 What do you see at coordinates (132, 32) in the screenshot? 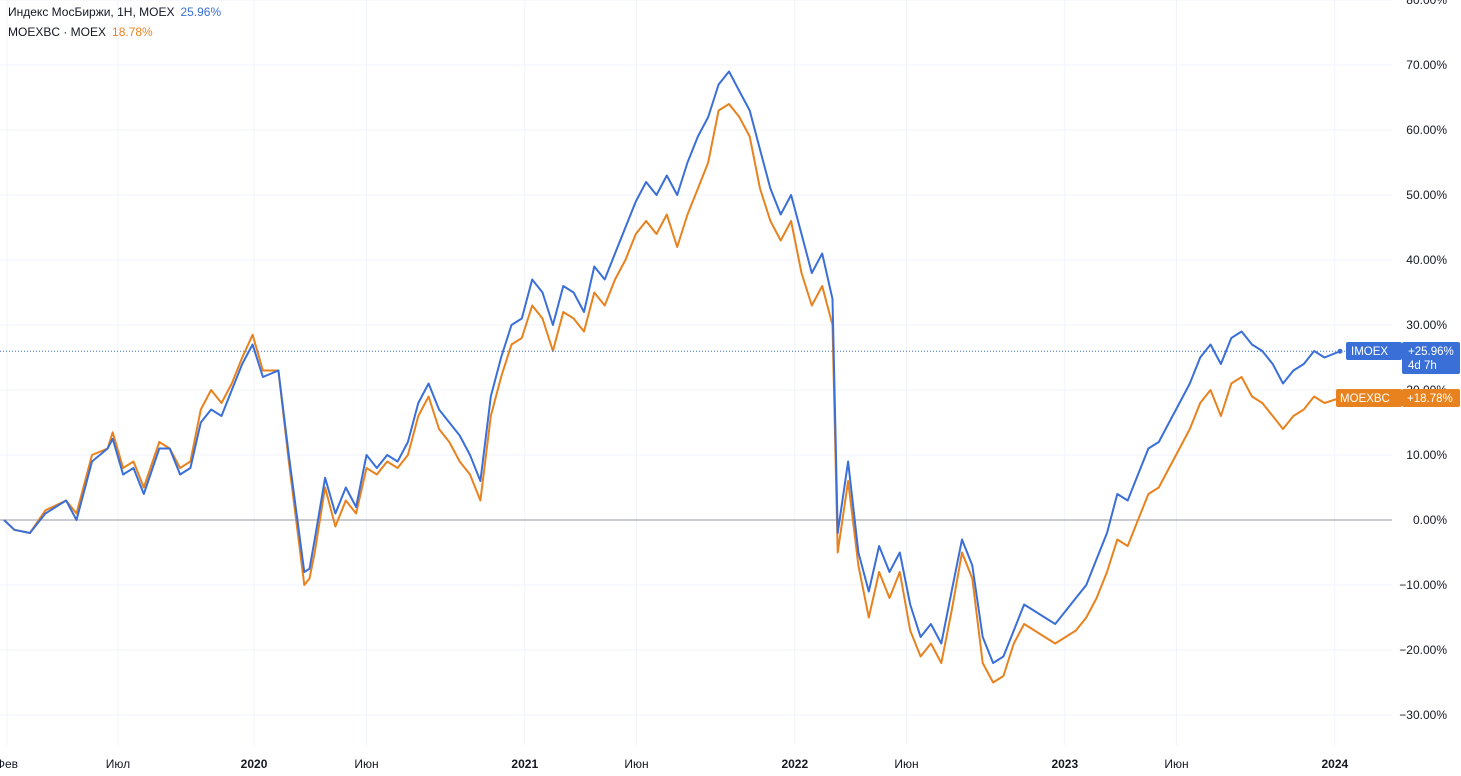
I see `legend-moexbc-value: 18.78%` at bounding box center [132, 32].